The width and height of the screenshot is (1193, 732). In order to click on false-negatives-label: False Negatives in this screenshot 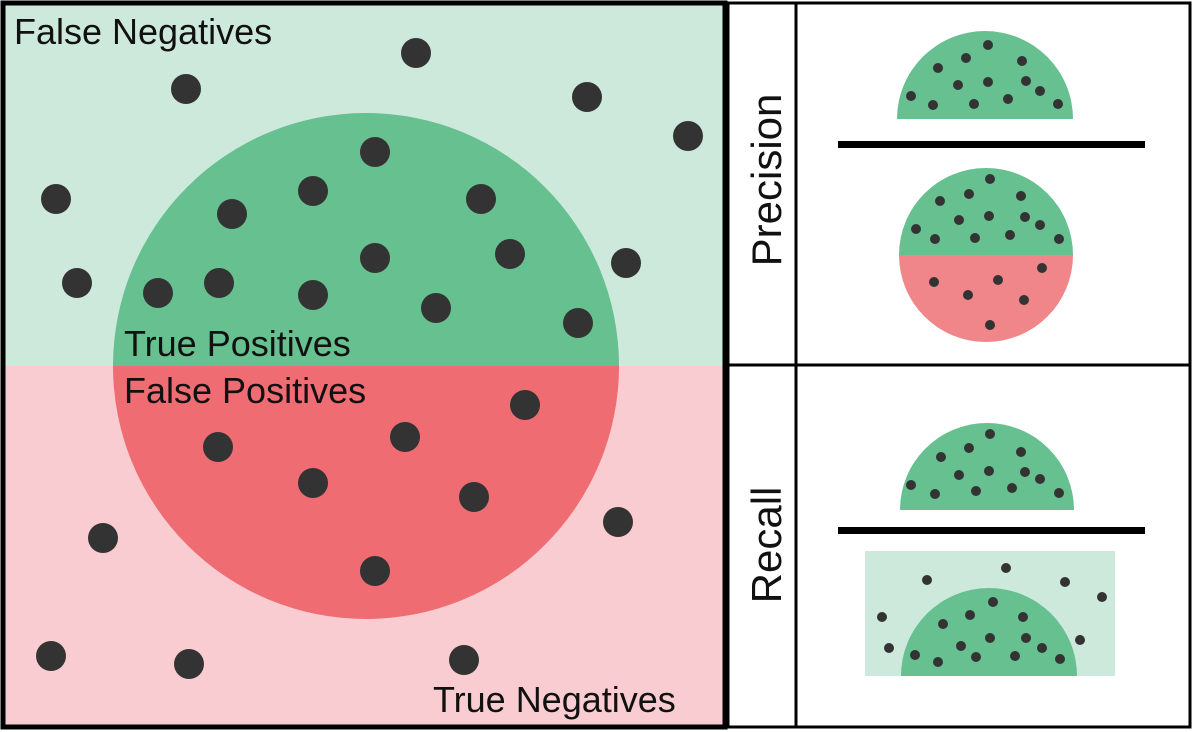, I will do `click(143, 31)`.